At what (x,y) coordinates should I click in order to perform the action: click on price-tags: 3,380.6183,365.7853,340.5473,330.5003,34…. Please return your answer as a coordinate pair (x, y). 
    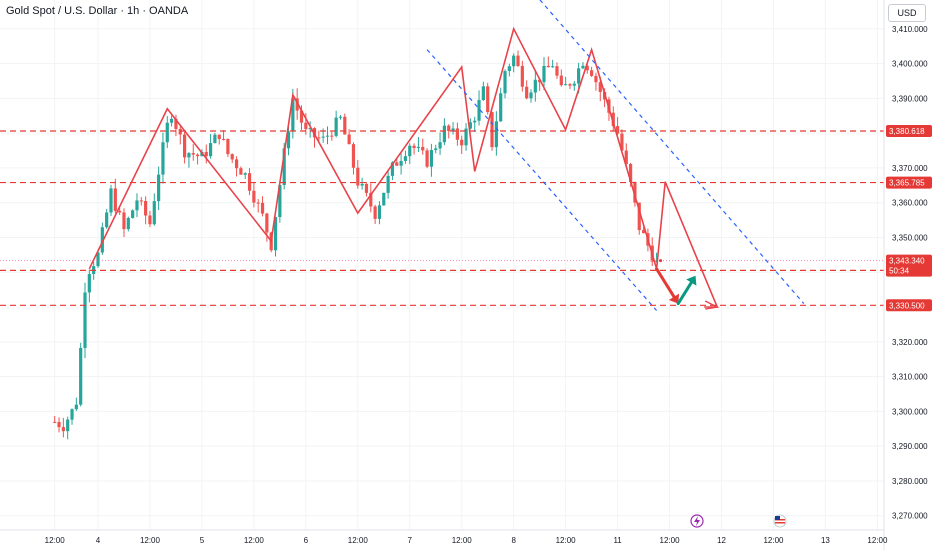
    Looking at the image, I should click on (795, 218).